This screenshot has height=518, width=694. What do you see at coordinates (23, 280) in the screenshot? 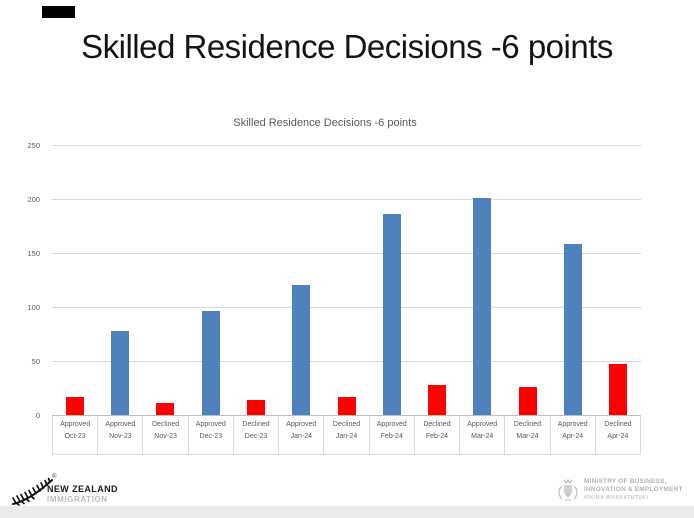
I see `y-axis: 0 50 100 150 200 250` at bounding box center [23, 280].